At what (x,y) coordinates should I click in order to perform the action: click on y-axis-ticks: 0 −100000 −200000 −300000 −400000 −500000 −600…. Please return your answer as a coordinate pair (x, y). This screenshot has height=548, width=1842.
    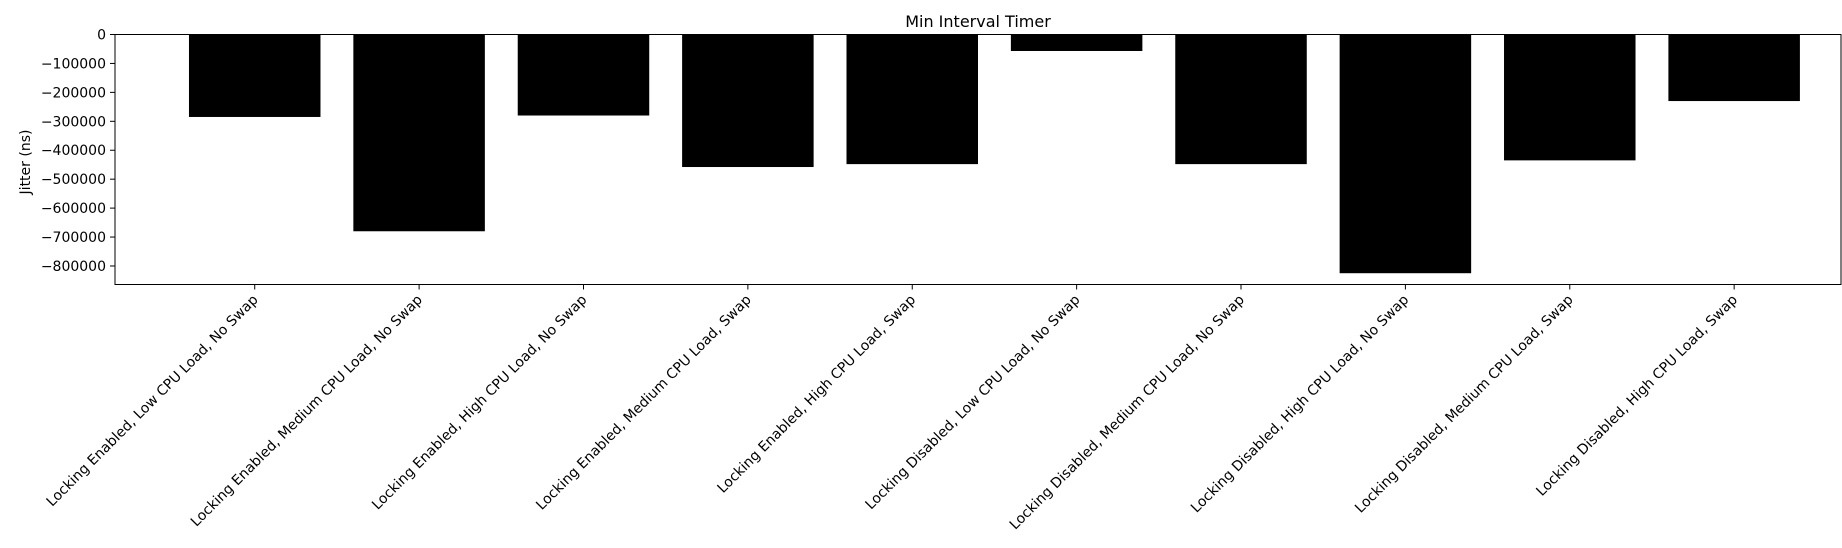
    Looking at the image, I should click on (78, 151).